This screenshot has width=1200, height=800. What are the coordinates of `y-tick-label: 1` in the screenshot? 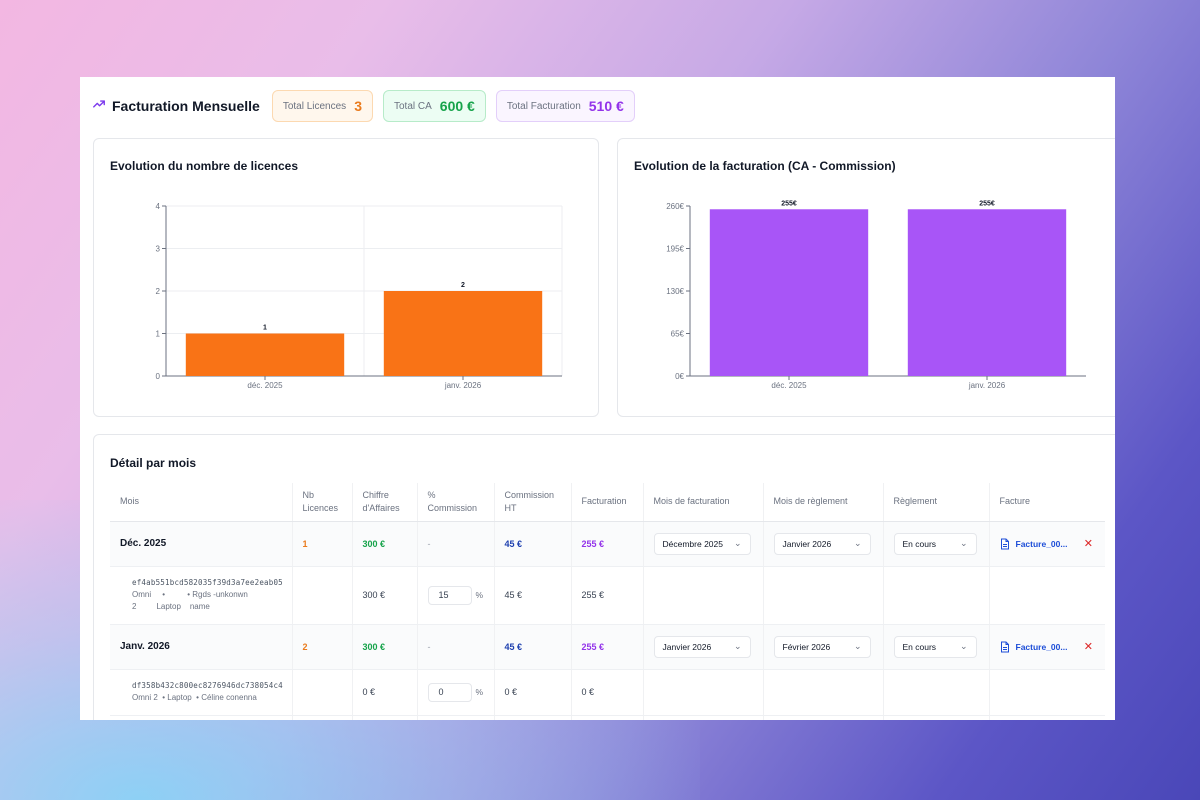 It's located at (158, 334).